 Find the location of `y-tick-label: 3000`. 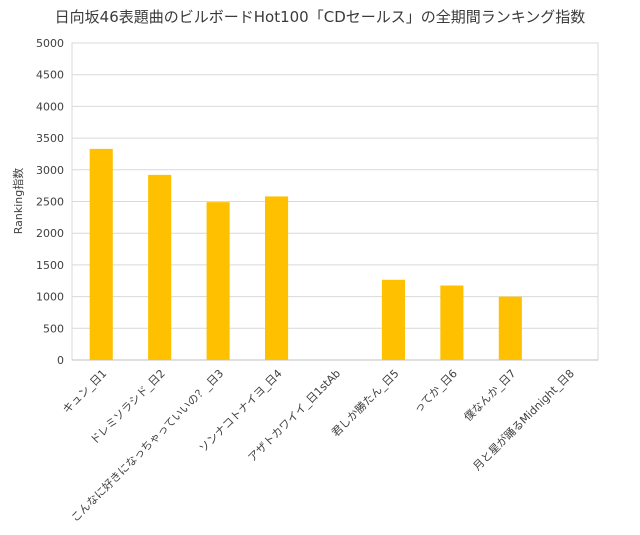

y-tick-label: 3000 is located at coordinates (50, 170).